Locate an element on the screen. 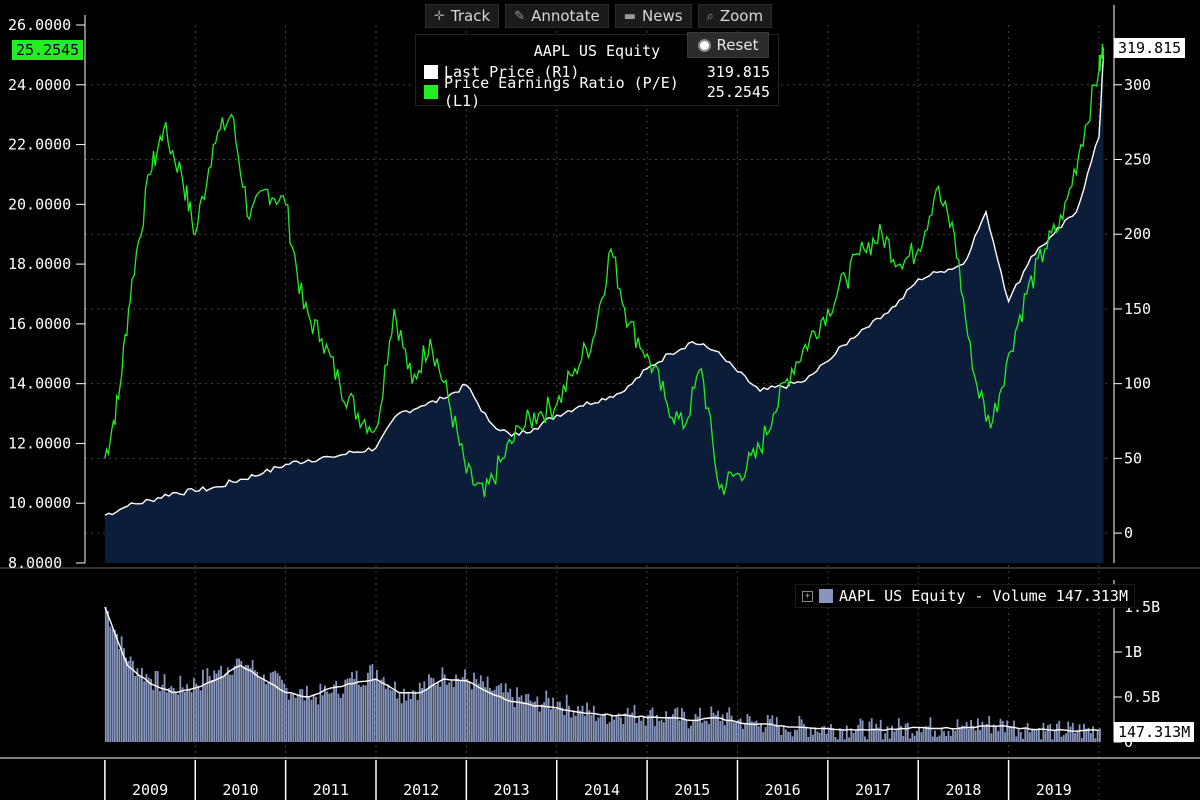 The width and height of the screenshot is (1200, 800). volume-tick-label: 1B is located at coordinates (1133, 652).